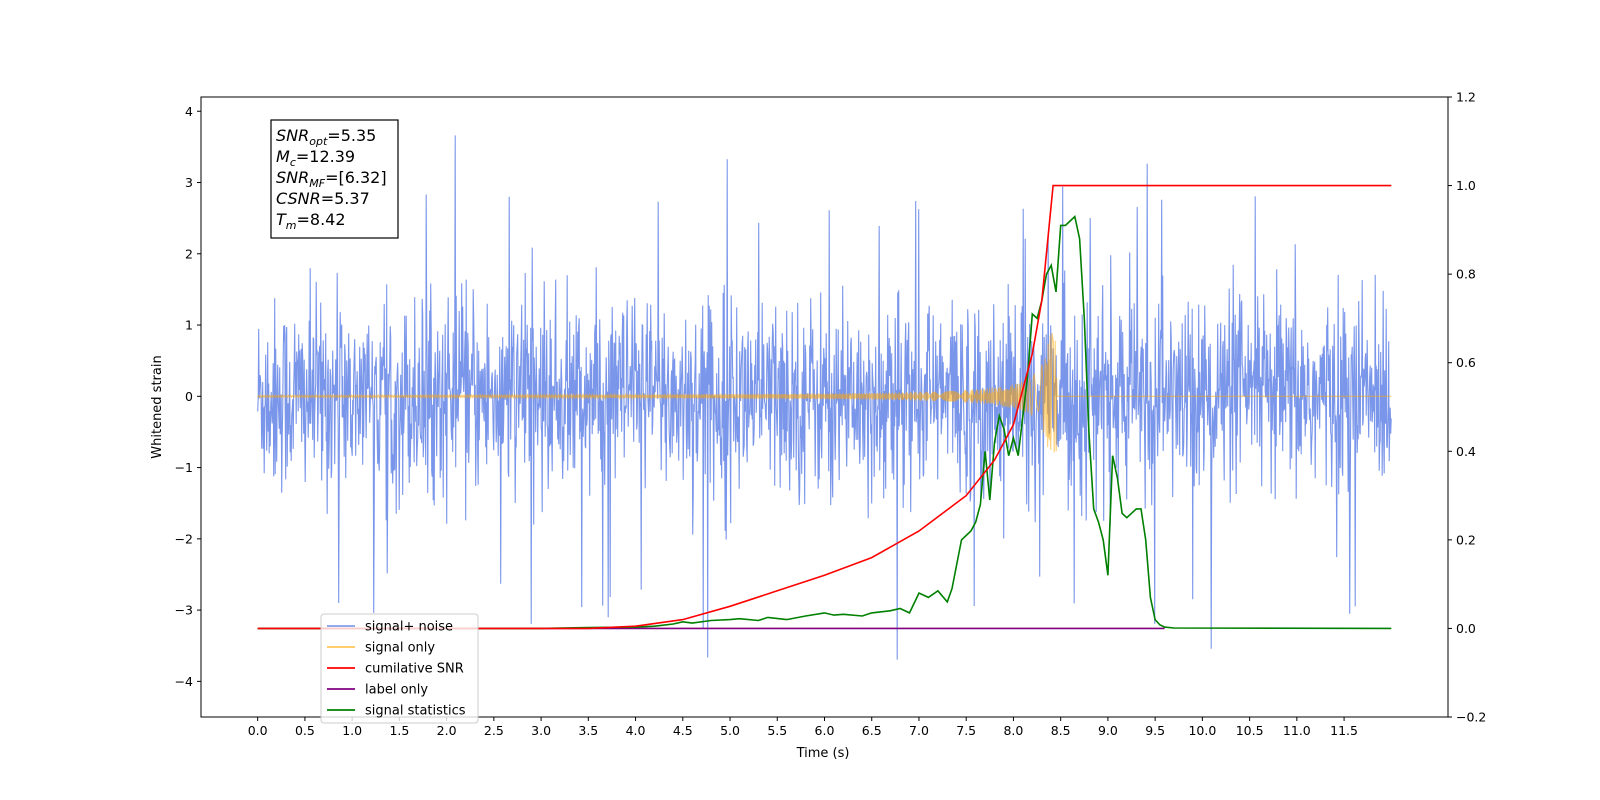 This screenshot has height=800, width=1600. I want to click on x-tick-label: 1.5, so click(399, 730).